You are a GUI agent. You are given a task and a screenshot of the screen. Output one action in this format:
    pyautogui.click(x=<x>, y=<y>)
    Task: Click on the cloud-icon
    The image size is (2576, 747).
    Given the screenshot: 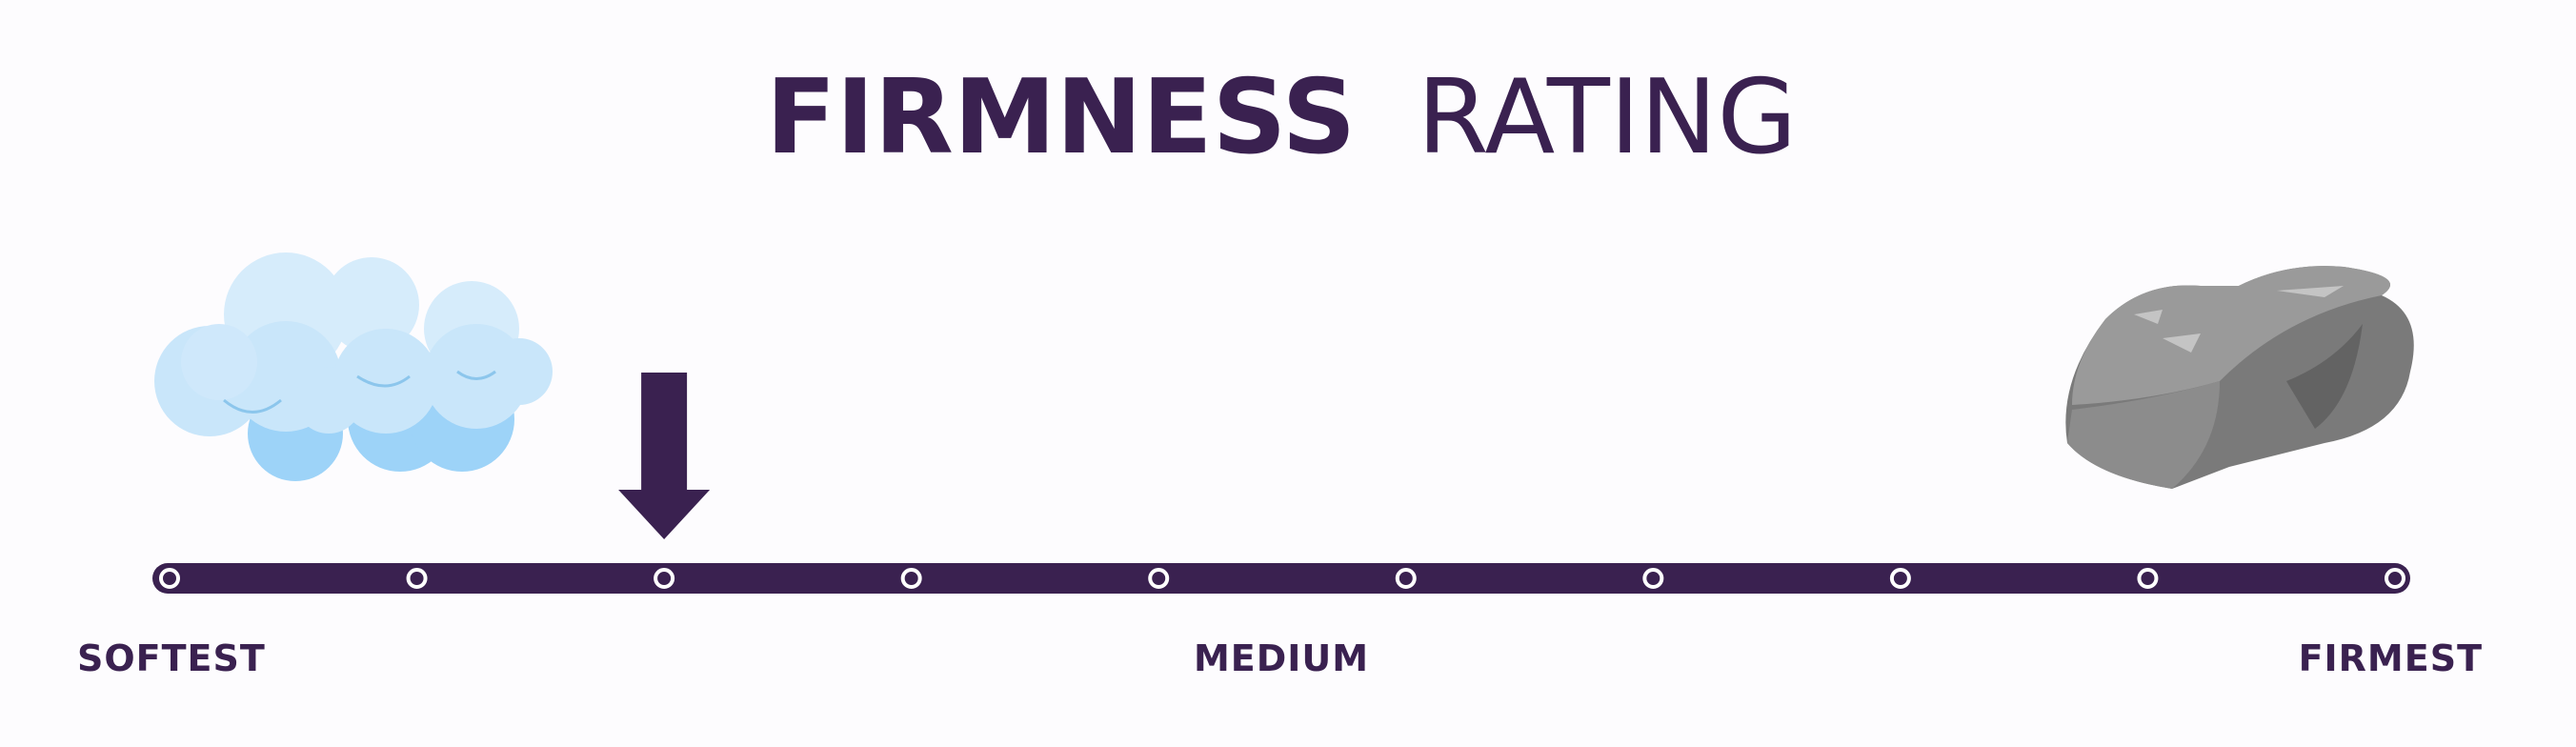 What is the action you would take?
    pyautogui.click(x=353, y=366)
    